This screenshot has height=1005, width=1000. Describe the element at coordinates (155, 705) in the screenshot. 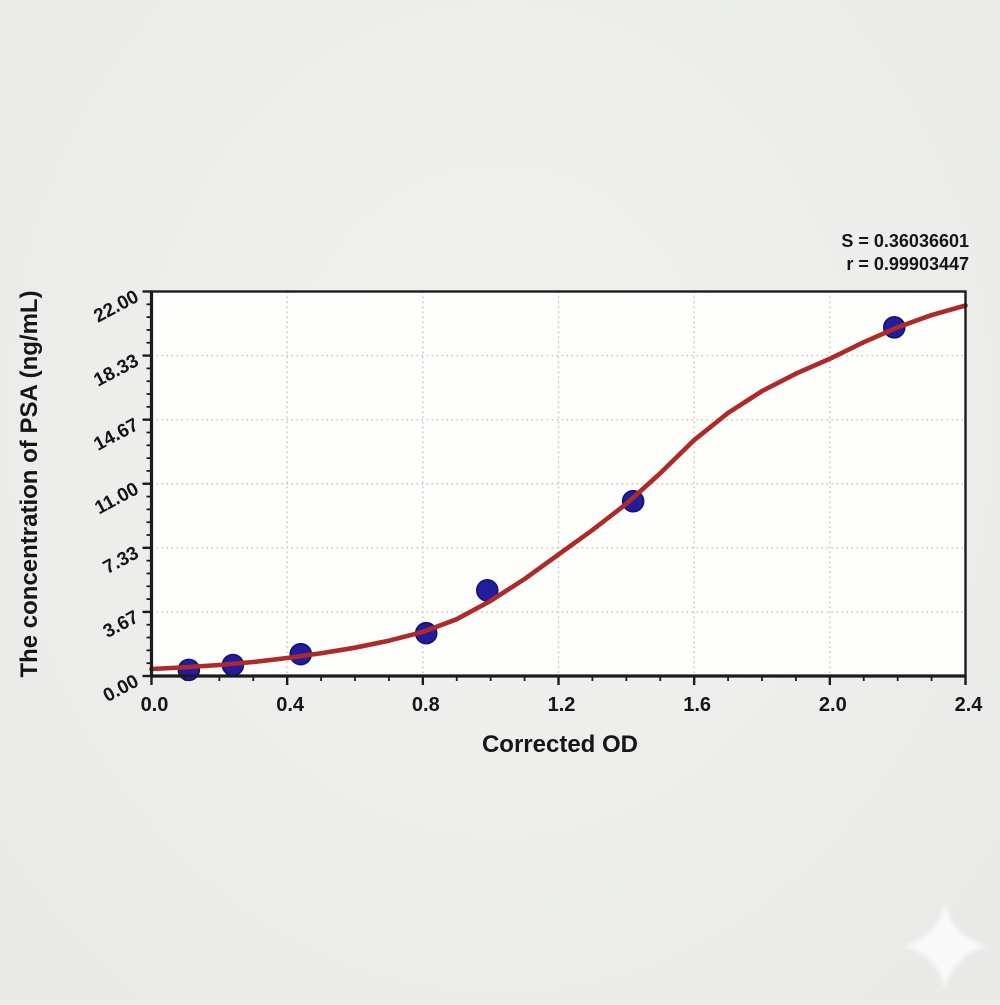

I see `x-tick-label: 0.0` at that location.